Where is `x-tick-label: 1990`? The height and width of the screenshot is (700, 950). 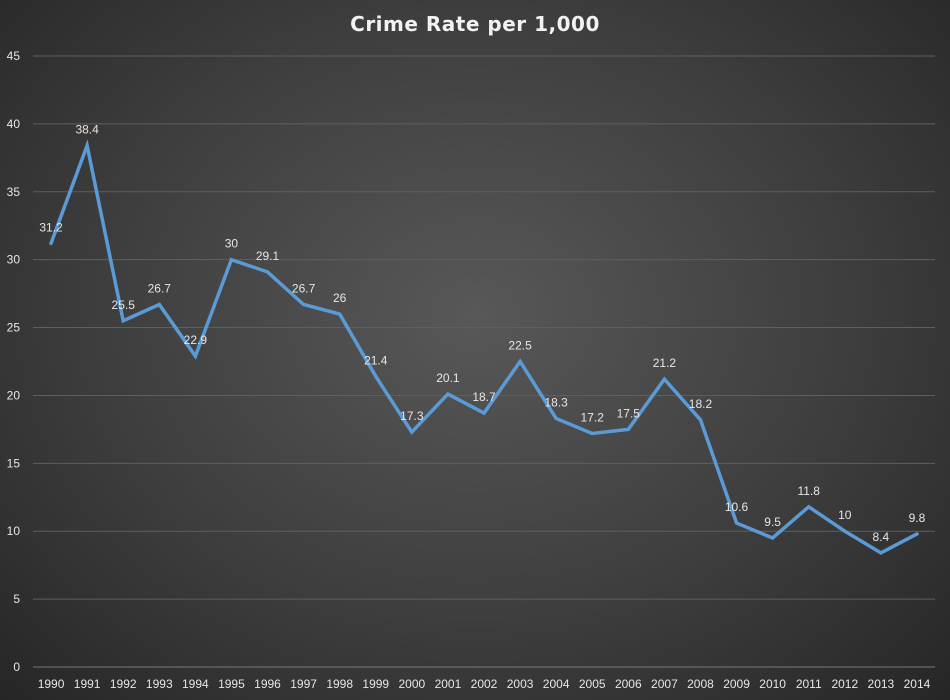 x-tick-label: 1990 is located at coordinates (51, 684).